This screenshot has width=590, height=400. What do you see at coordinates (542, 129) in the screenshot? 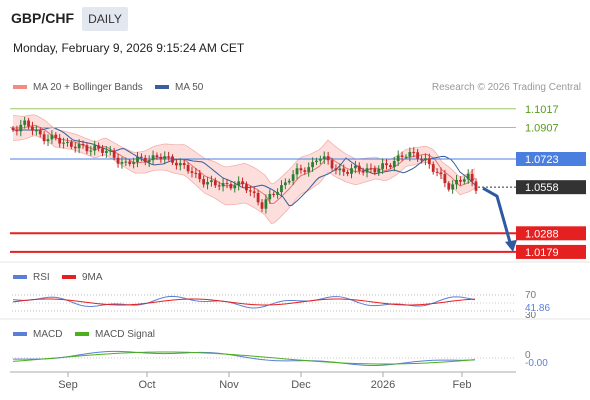
I see `level-label-resistance: 1.0907` at bounding box center [542, 129].